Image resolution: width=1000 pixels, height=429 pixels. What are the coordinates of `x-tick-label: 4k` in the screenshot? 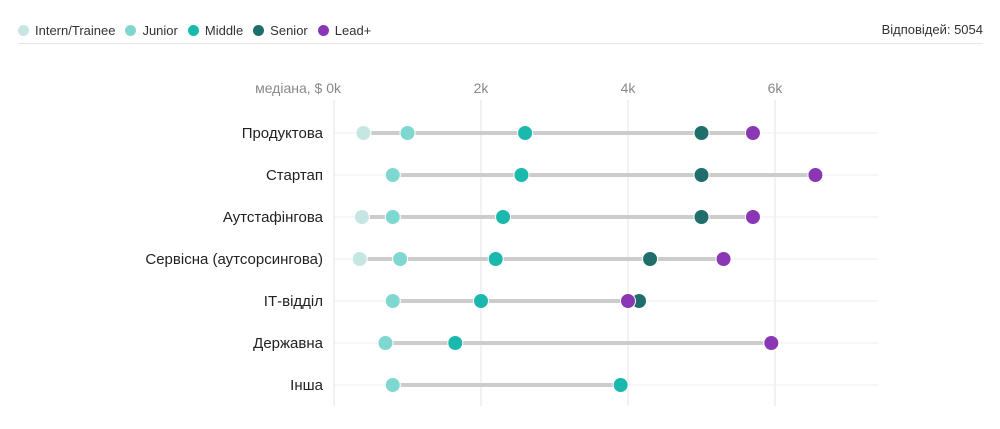 It's located at (629, 88).